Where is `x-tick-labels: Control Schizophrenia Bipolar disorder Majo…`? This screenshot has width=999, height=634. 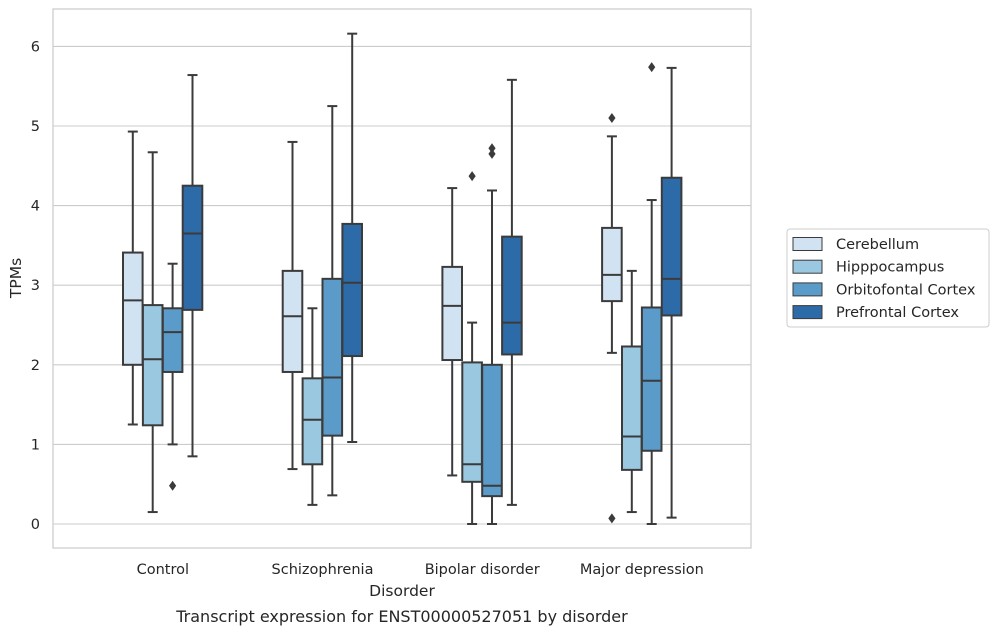 x-tick-labels: Control Schizophrenia Bipolar disorder Majo… is located at coordinates (420, 570).